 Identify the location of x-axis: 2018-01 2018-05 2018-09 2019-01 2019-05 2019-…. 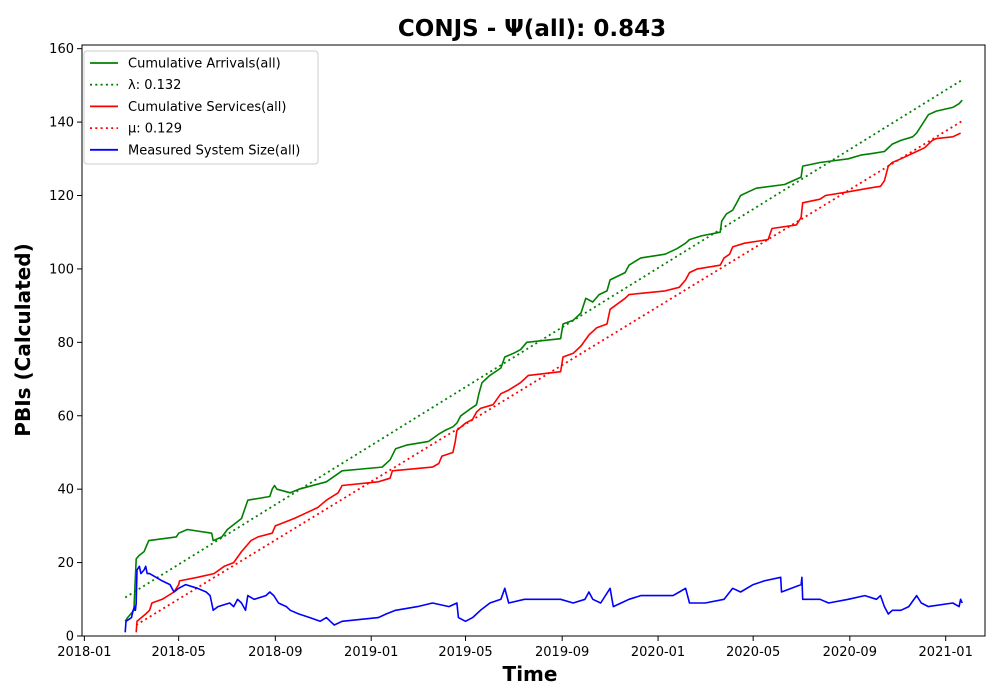
(515, 648).